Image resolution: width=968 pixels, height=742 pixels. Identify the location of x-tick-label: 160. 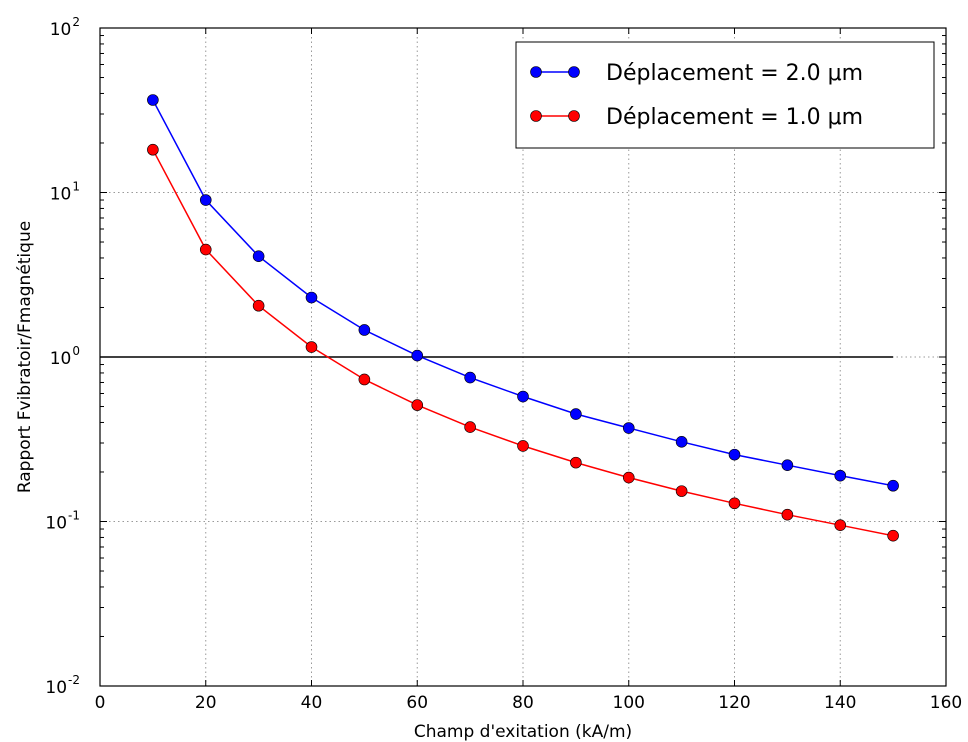
(946, 703).